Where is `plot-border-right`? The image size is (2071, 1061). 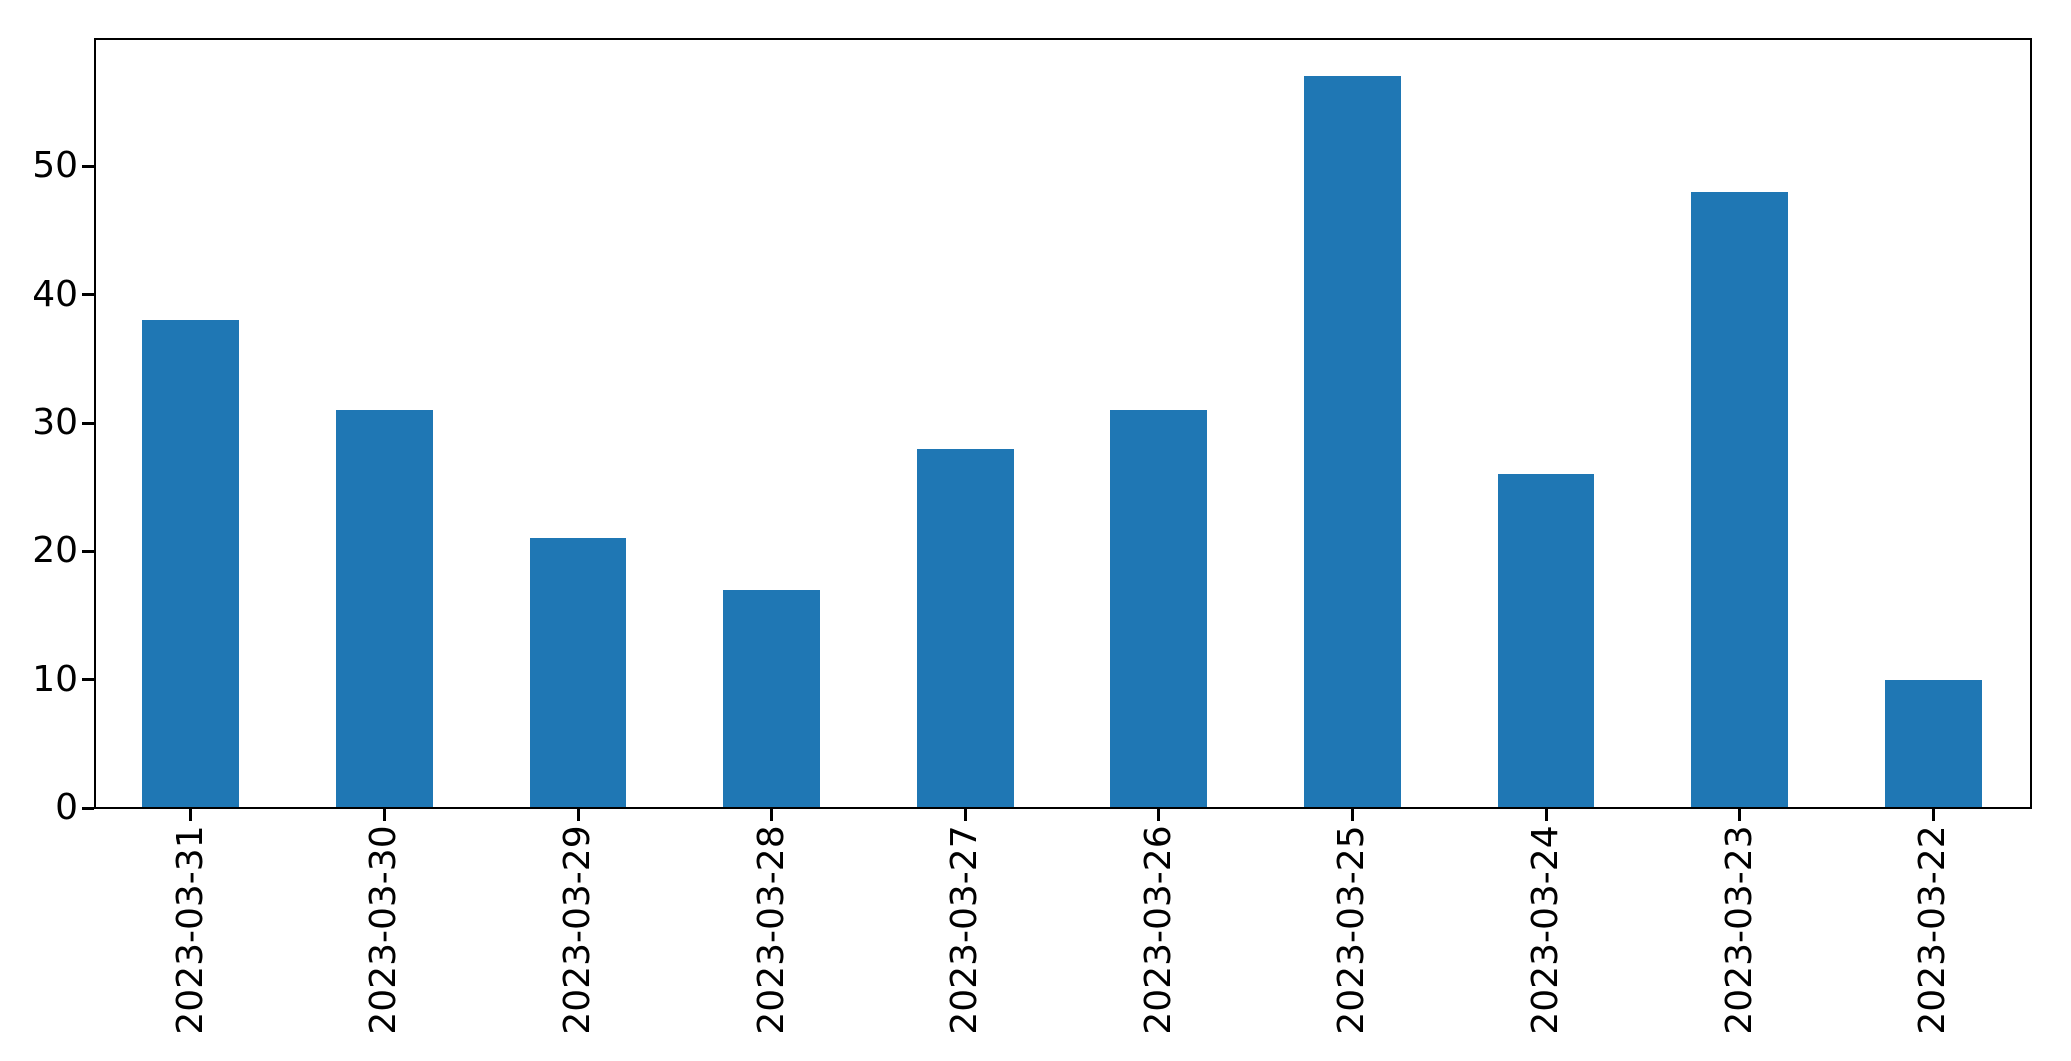
plot-border-right is located at coordinates (2031, 423).